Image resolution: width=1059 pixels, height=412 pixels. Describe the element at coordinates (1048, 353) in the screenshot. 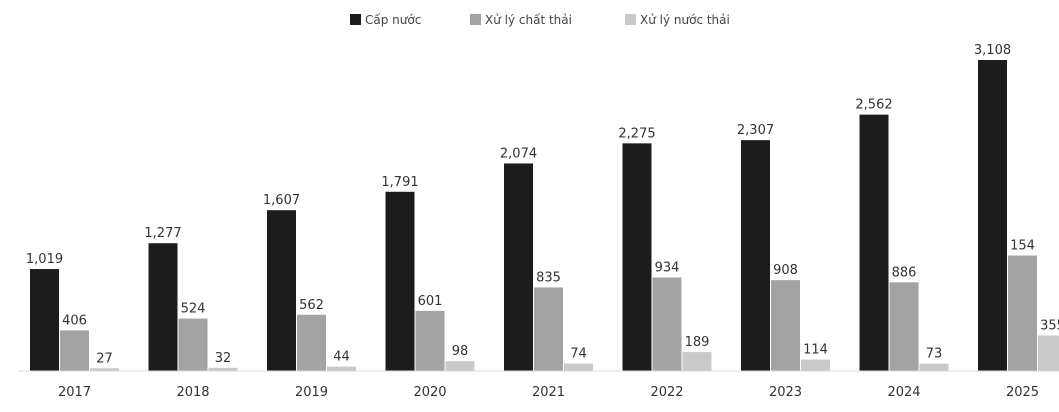

I see `bar-xu-ly-nuoc-thai-2025` at that location.